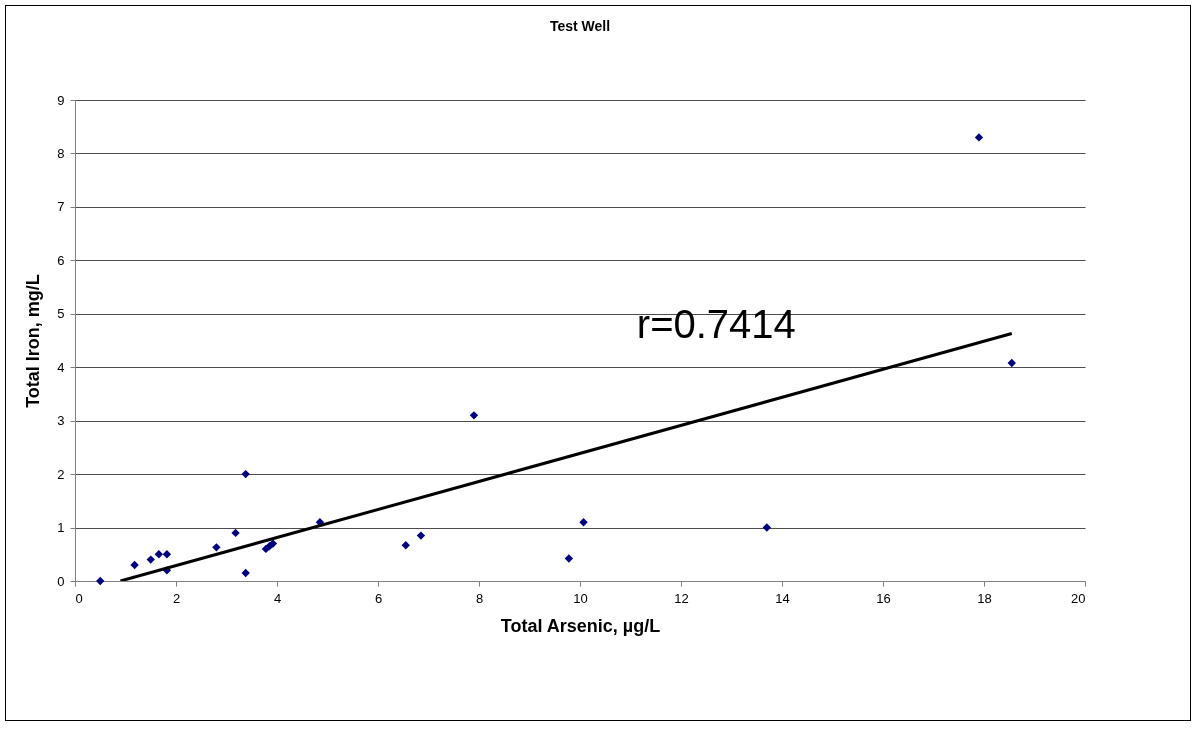 The height and width of the screenshot is (731, 1199). I want to click on x-tick-label: 2, so click(176, 598).